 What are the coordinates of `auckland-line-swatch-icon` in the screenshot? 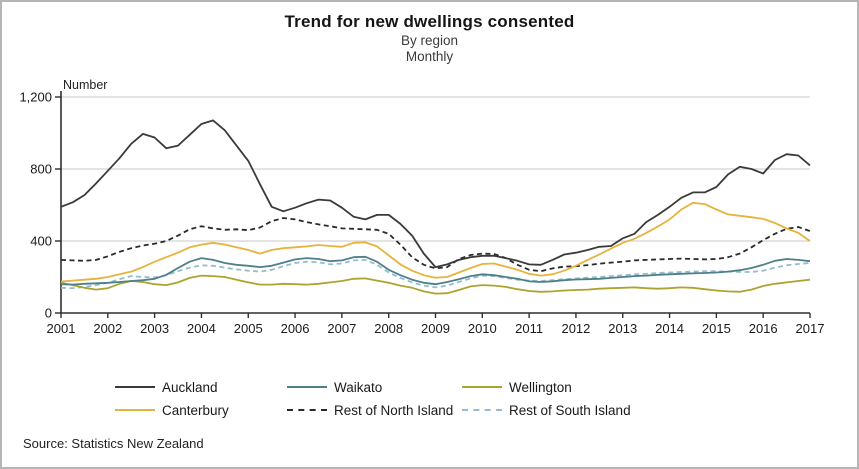 It's located at (135, 387).